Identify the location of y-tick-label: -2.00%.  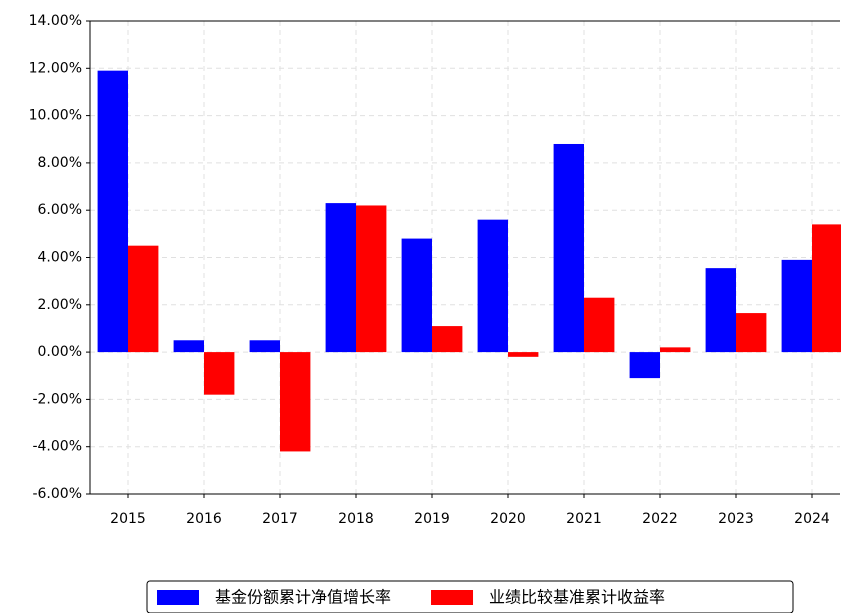
(57, 399).